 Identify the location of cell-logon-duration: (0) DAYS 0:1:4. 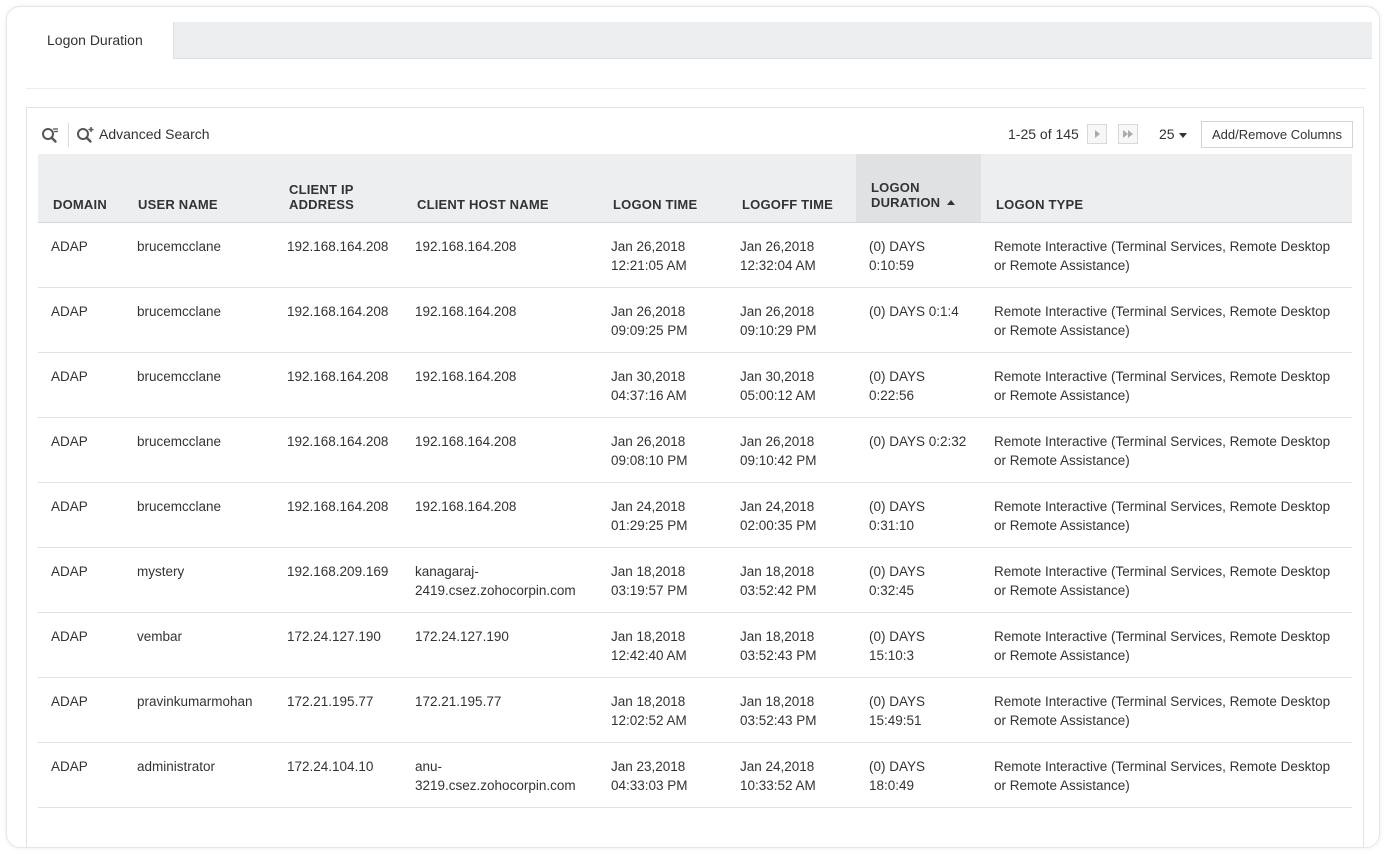
(918, 320).